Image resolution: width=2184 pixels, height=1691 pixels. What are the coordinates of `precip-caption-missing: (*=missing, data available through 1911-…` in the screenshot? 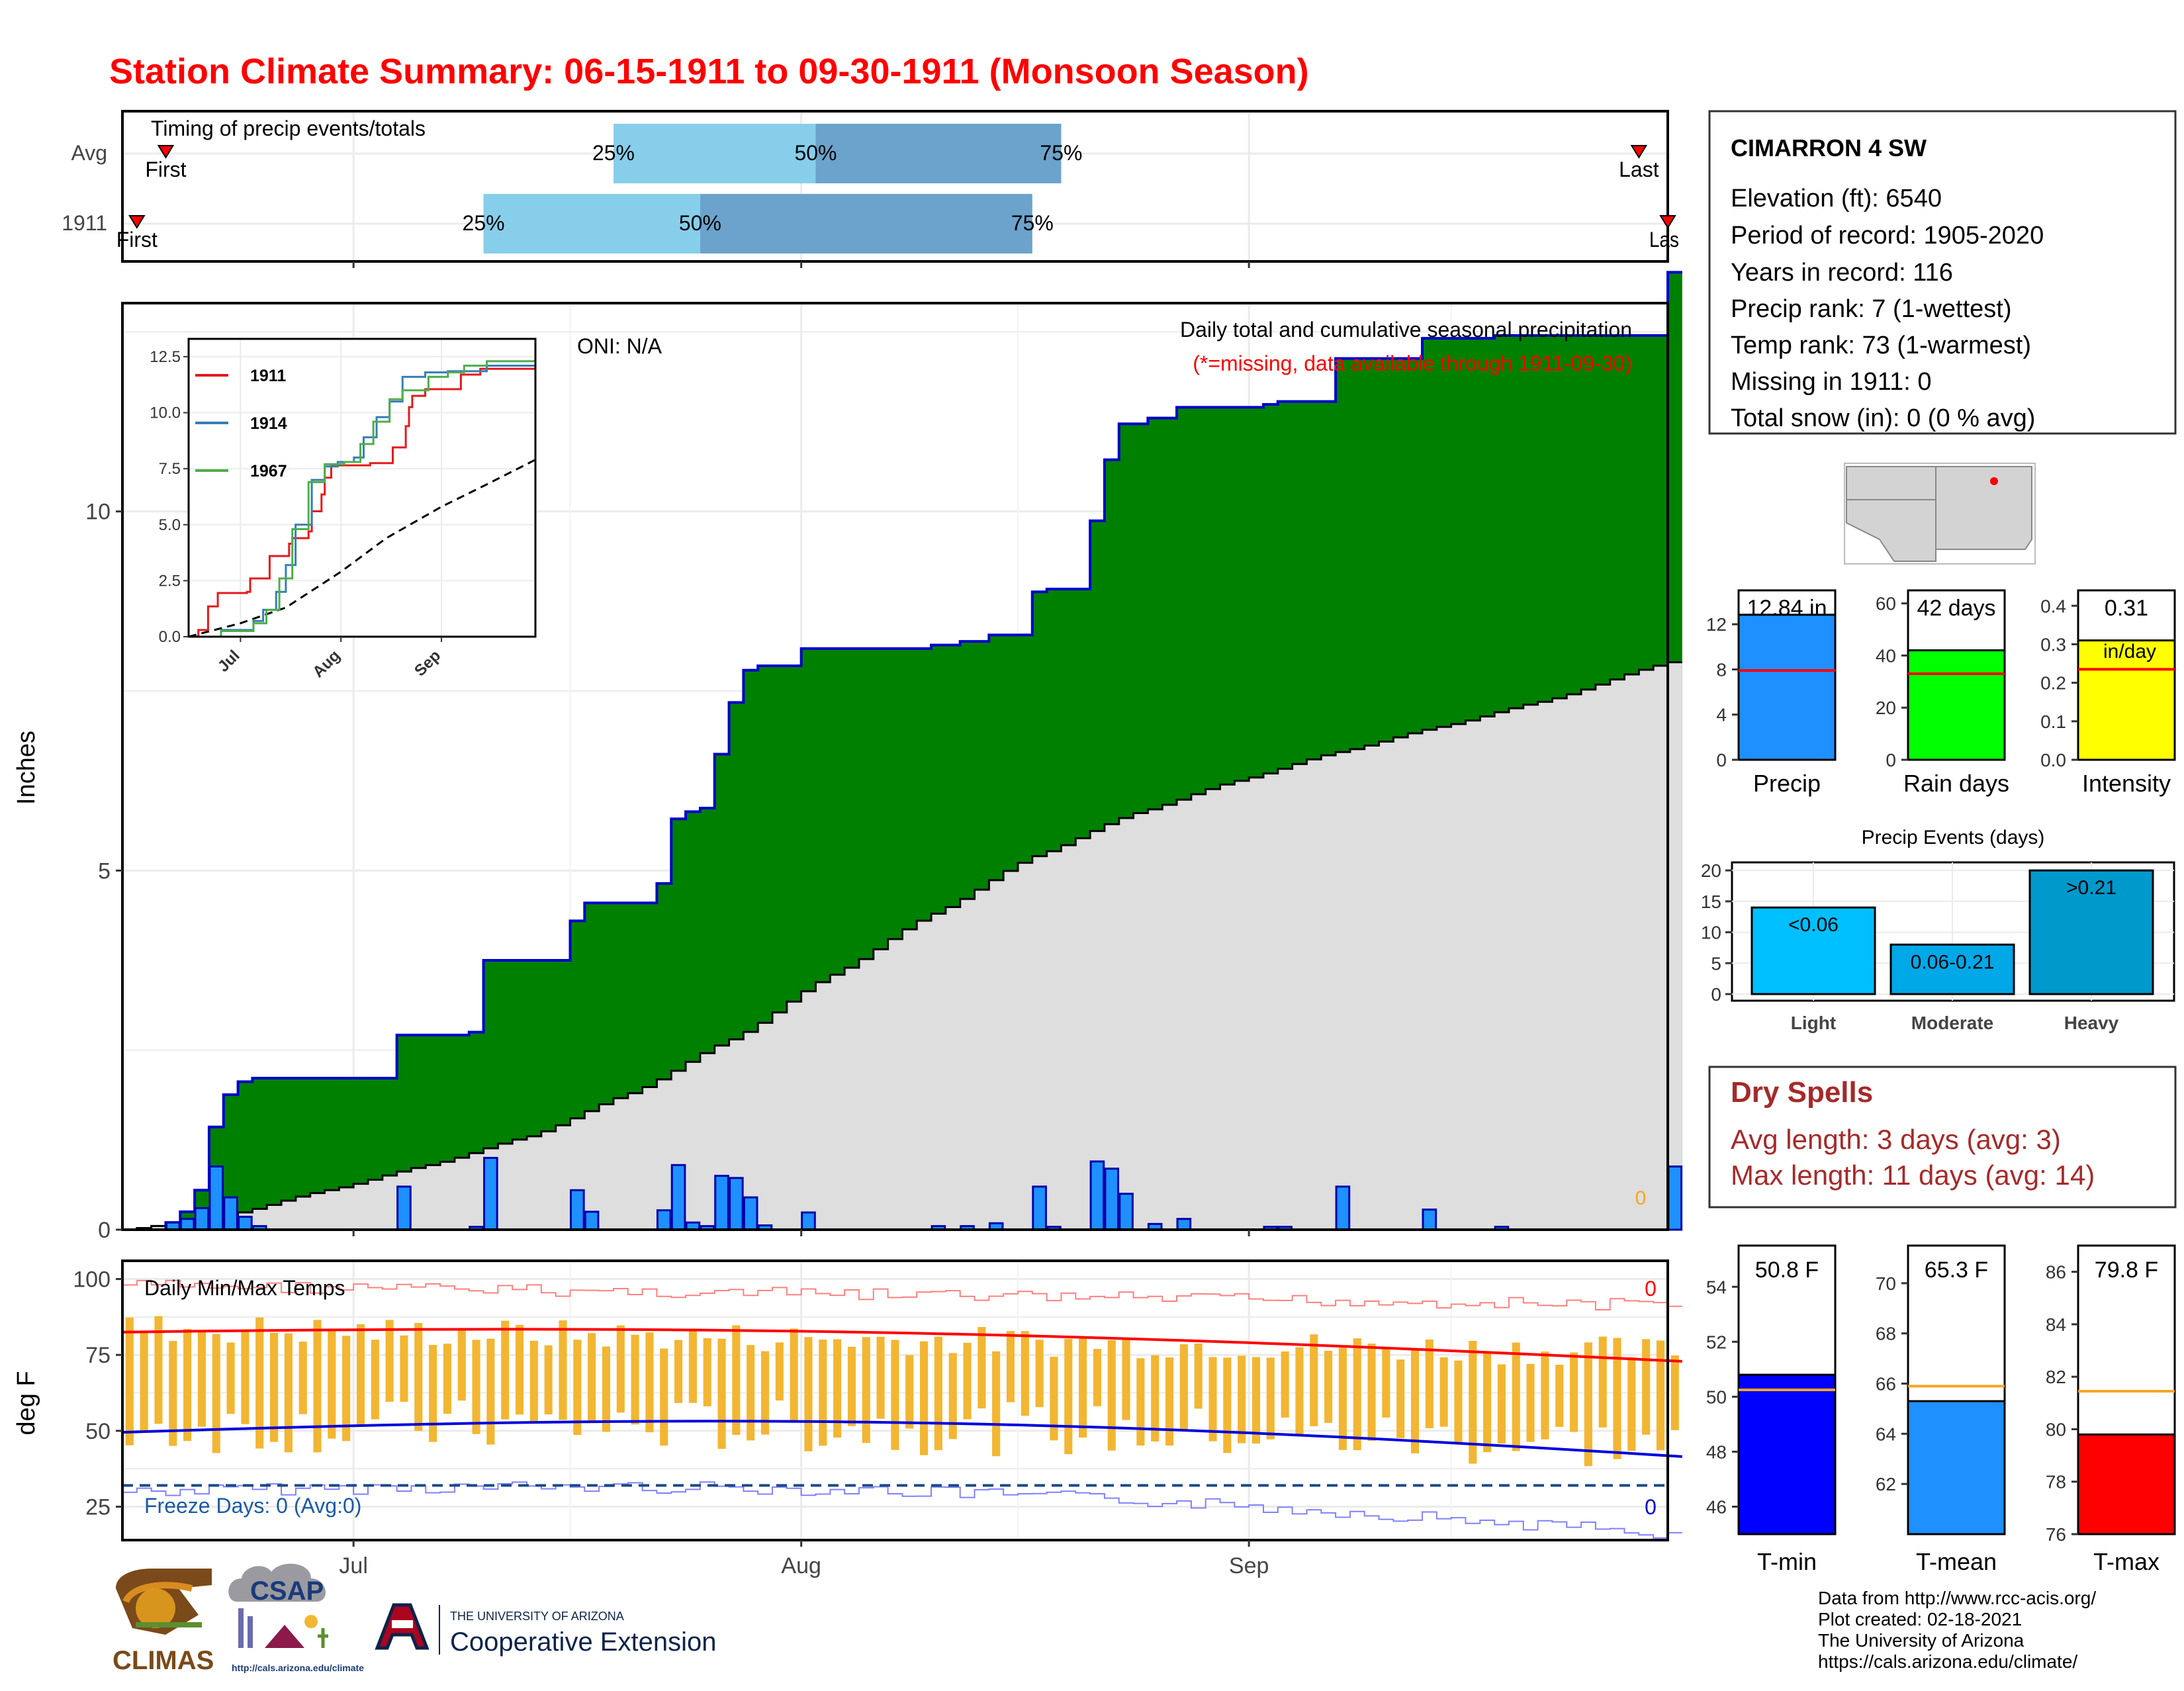 It's located at (1413, 363).